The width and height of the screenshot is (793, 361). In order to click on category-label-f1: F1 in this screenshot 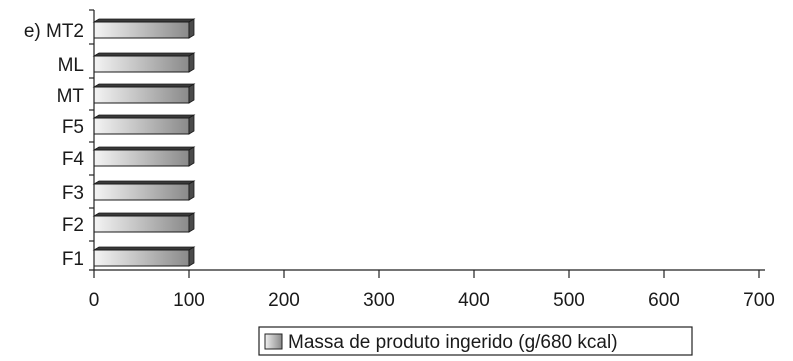, I will do `click(73, 259)`.